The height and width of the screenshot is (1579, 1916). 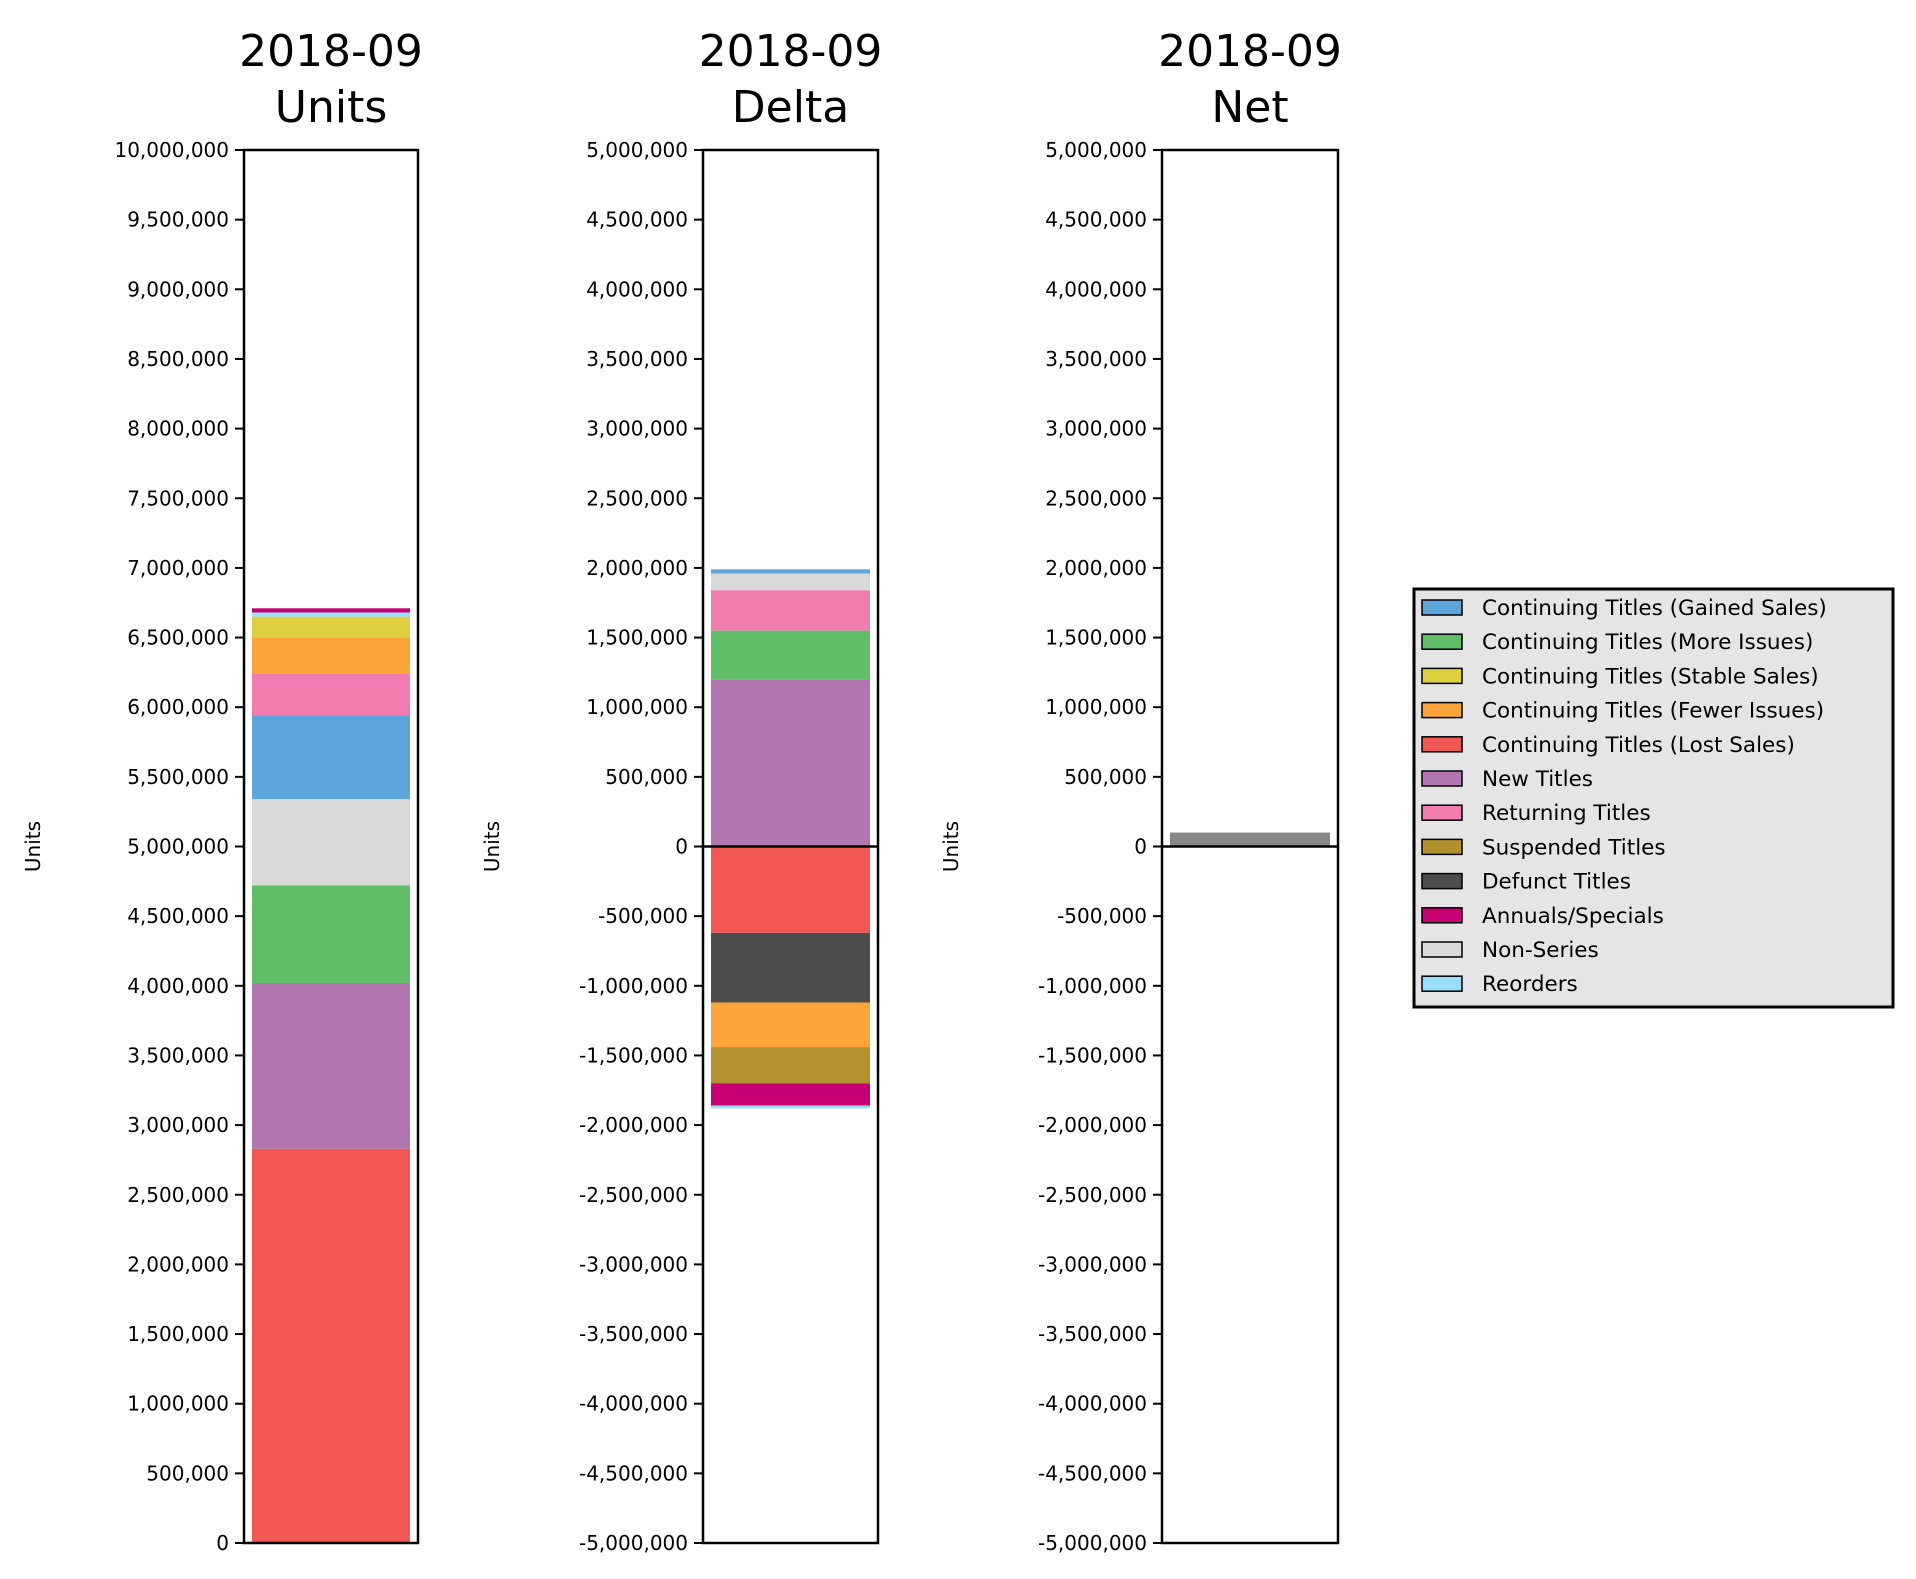 What do you see at coordinates (1566, 813) in the screenshot?
I see `legend-label: Returning Titles` at bounding box center [1566, 813].